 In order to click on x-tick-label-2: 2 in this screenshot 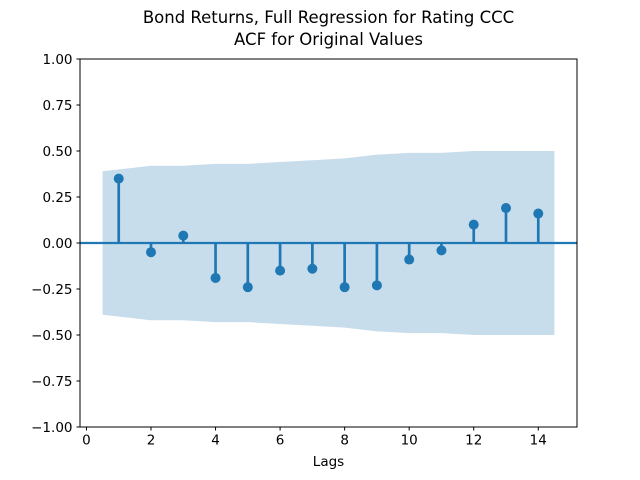, I will do `click(151, 441)`.